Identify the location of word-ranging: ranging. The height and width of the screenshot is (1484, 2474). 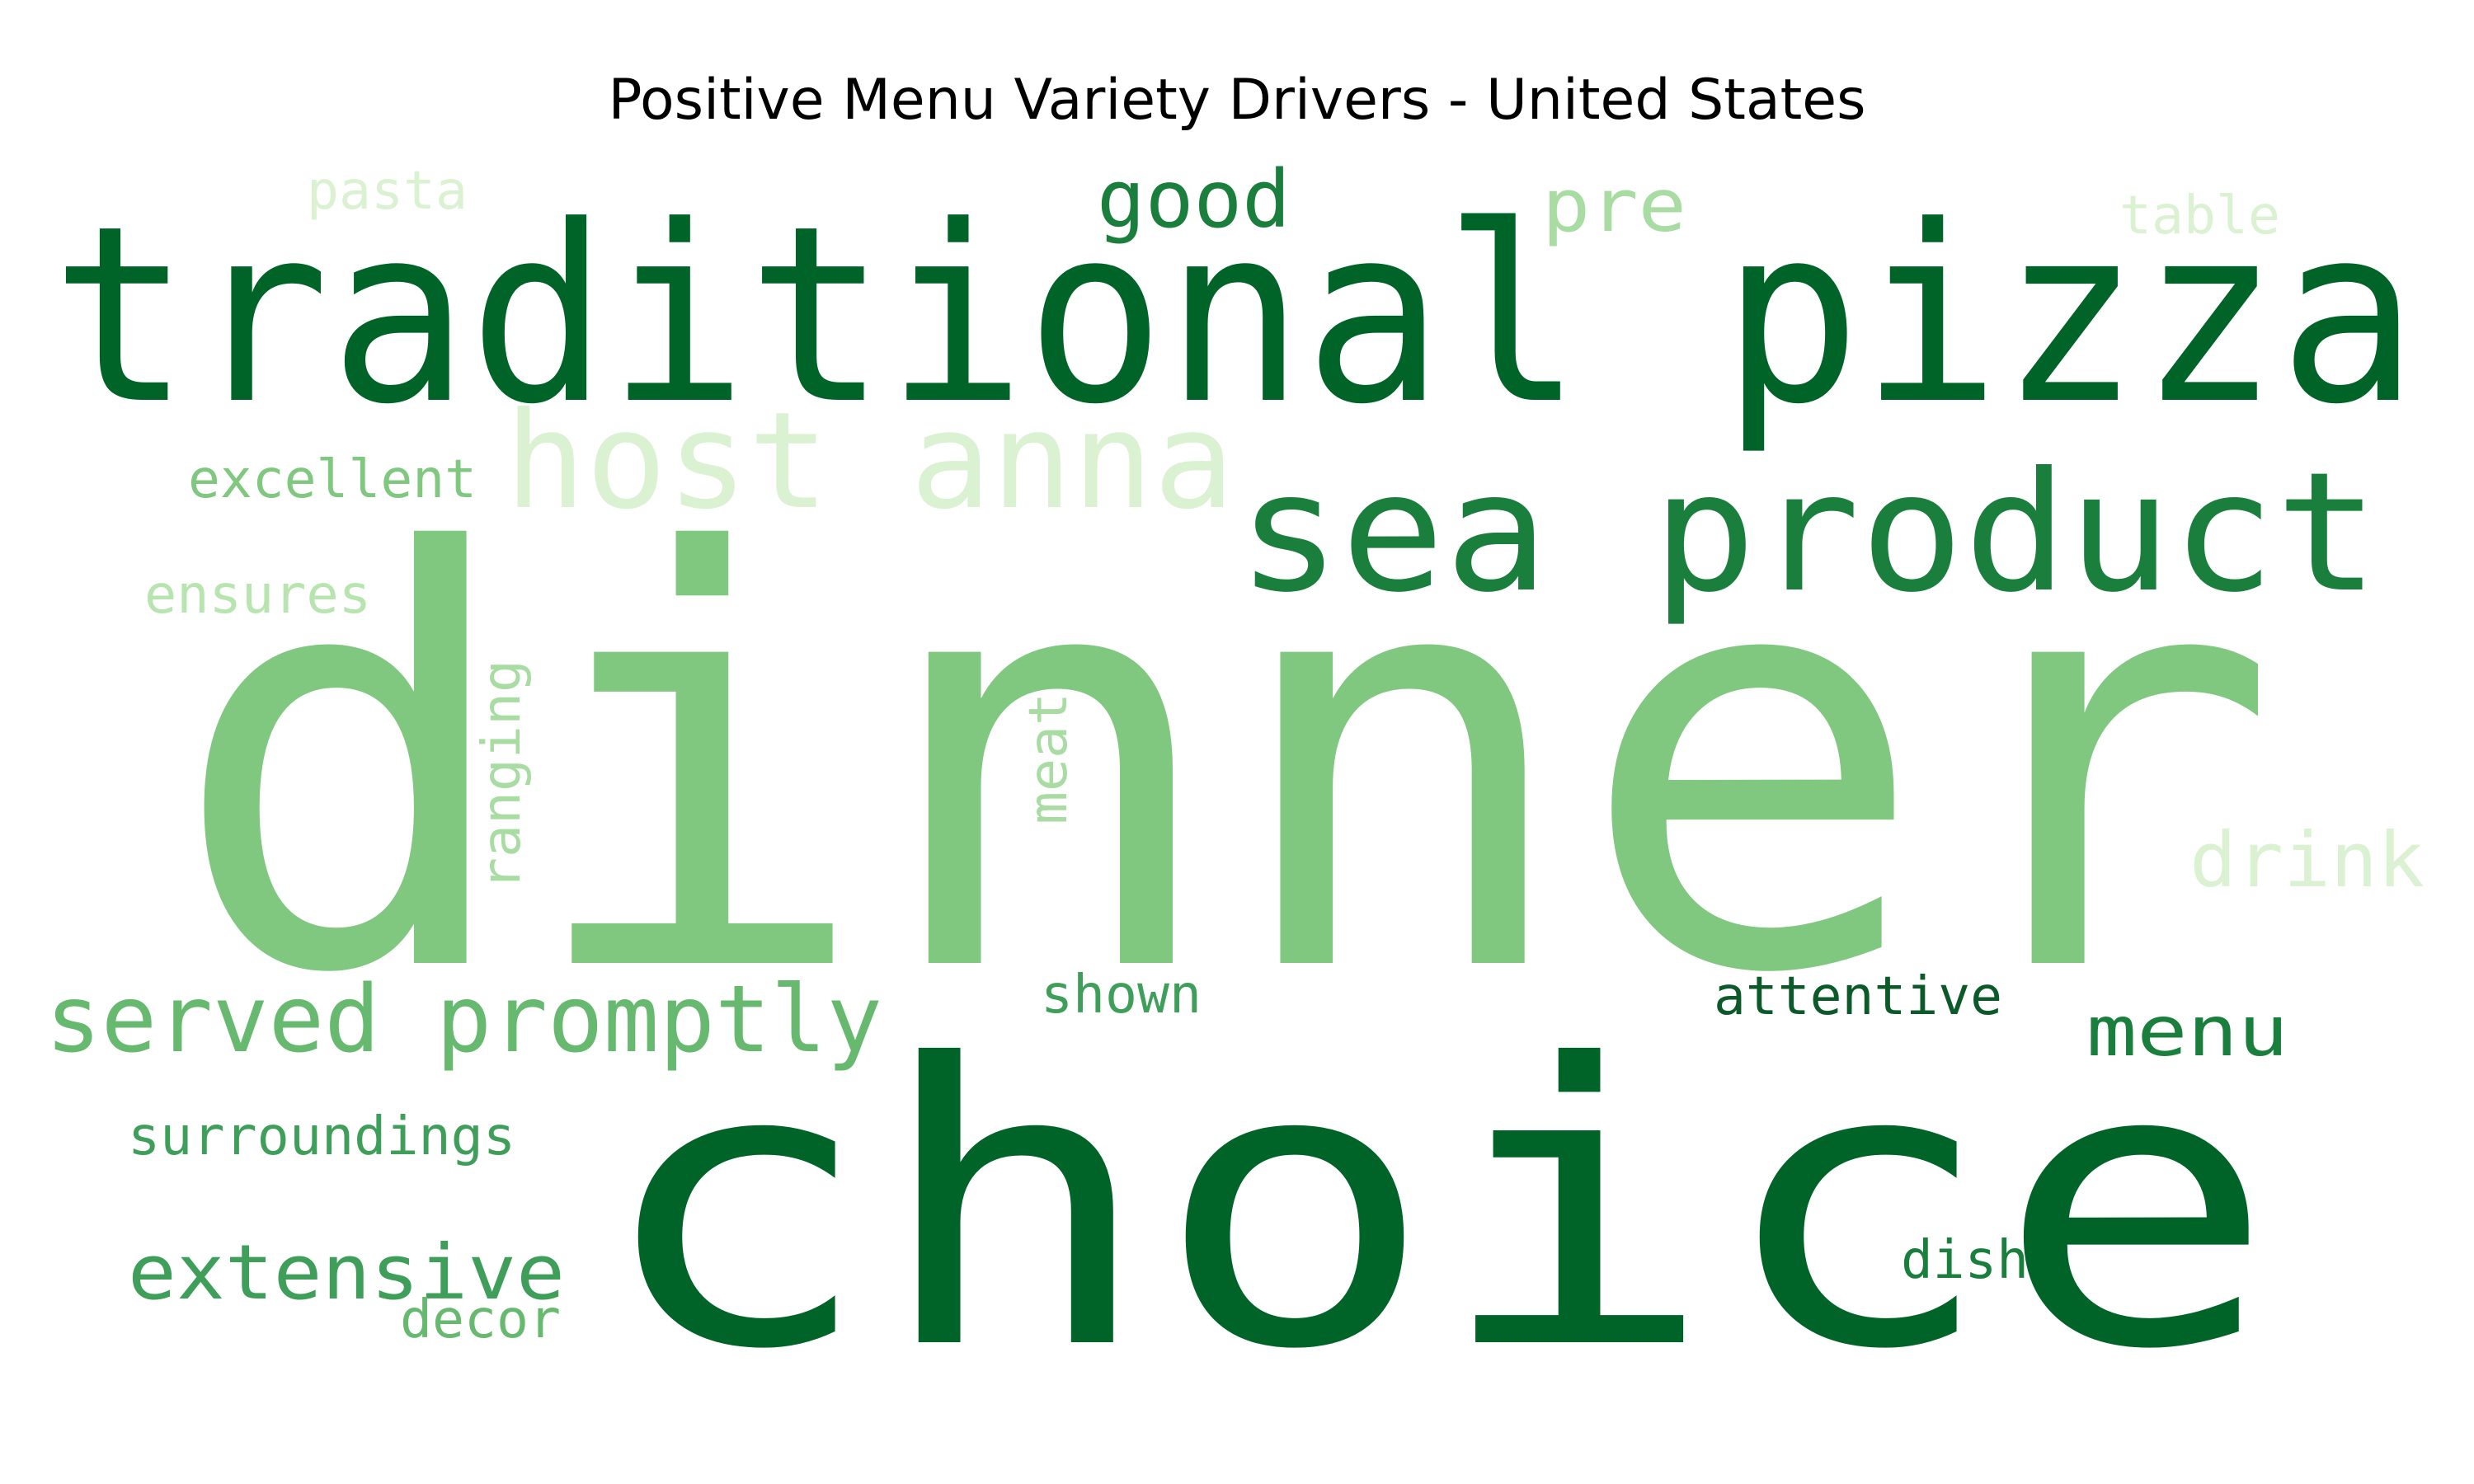
(502, 775).